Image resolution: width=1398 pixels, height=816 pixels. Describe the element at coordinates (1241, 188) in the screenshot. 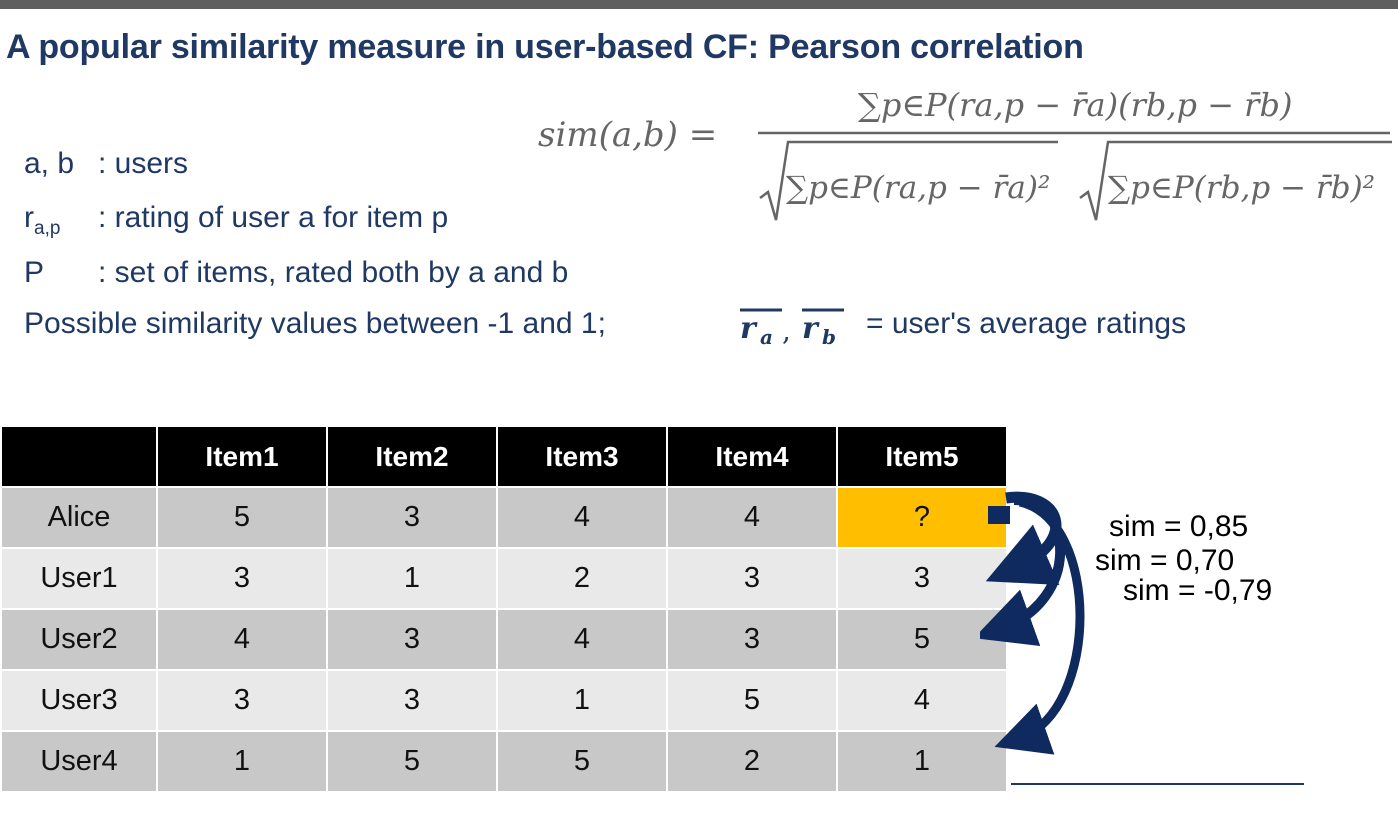

I see `formula-denominator-right: ∑p∈P(rb,p − r̄b)²` at that location.